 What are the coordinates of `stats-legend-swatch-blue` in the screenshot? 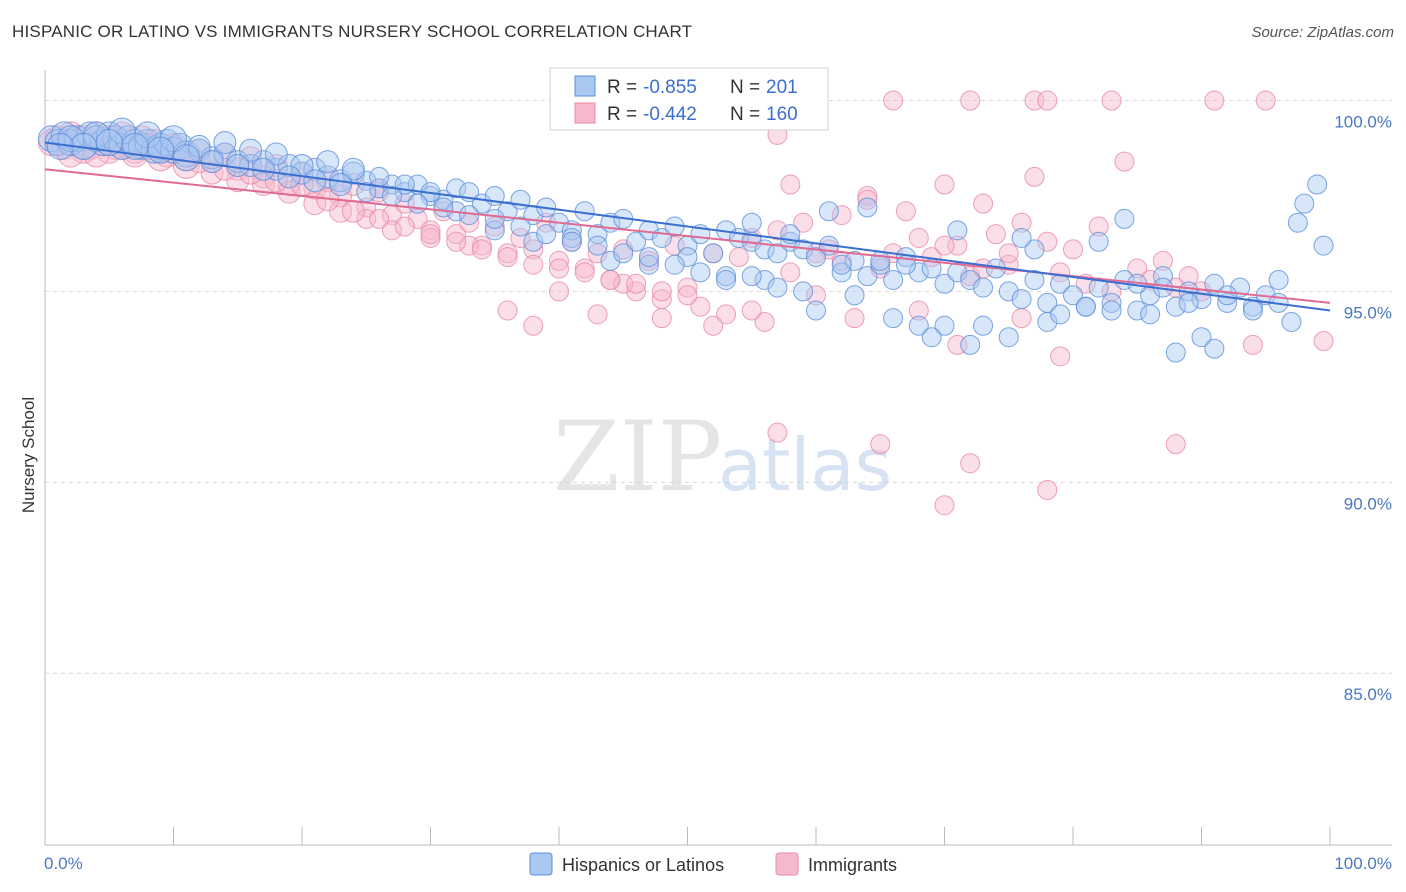 It's located at (585, 86).